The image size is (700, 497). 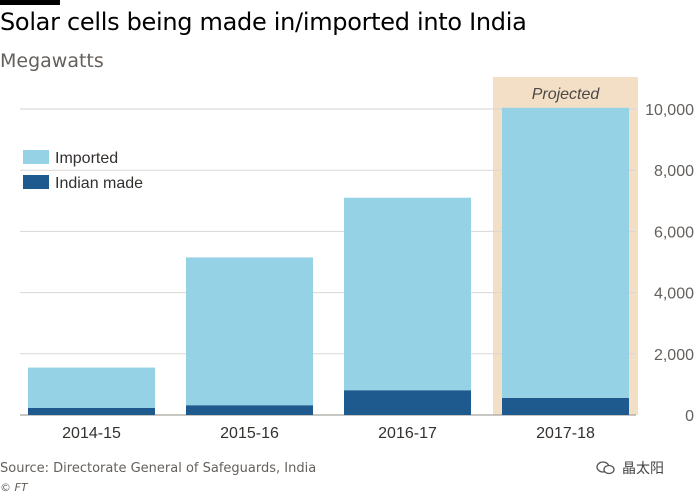 I want to click on x-tick-label: 2014-15, so click(x=91, y=433).